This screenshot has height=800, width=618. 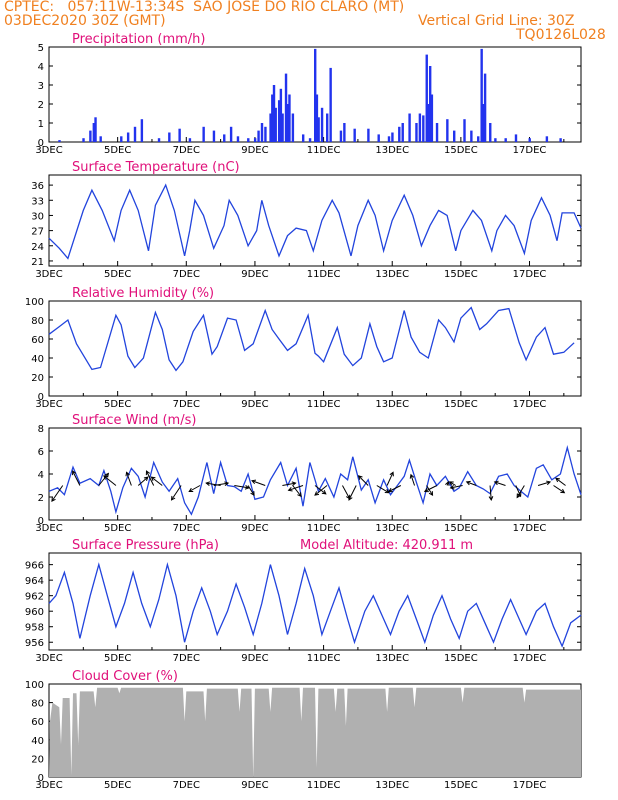 What do you see at coordinates (37, 216) in the screenshot?
I see `y-tick-label: 30` at bounding box center [37, 216].